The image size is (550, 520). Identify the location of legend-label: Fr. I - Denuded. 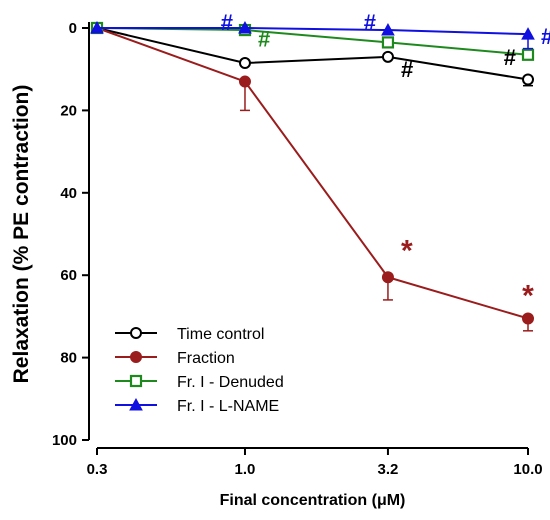
(230, 382).